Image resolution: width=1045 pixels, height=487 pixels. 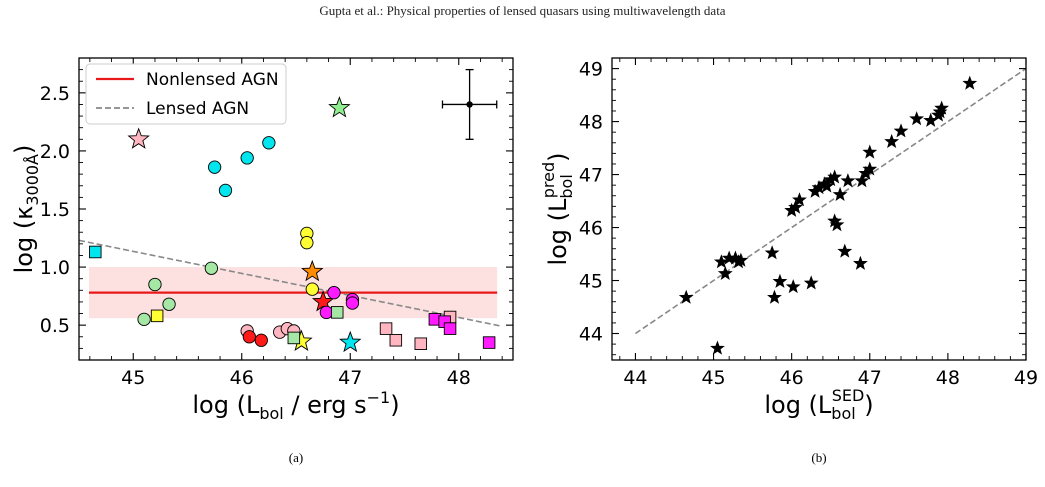 What do you see at coordinates (591, 282) in the screenshot?
I see `panel-b-ytick-label: 45` at bounding box center [591, 282].